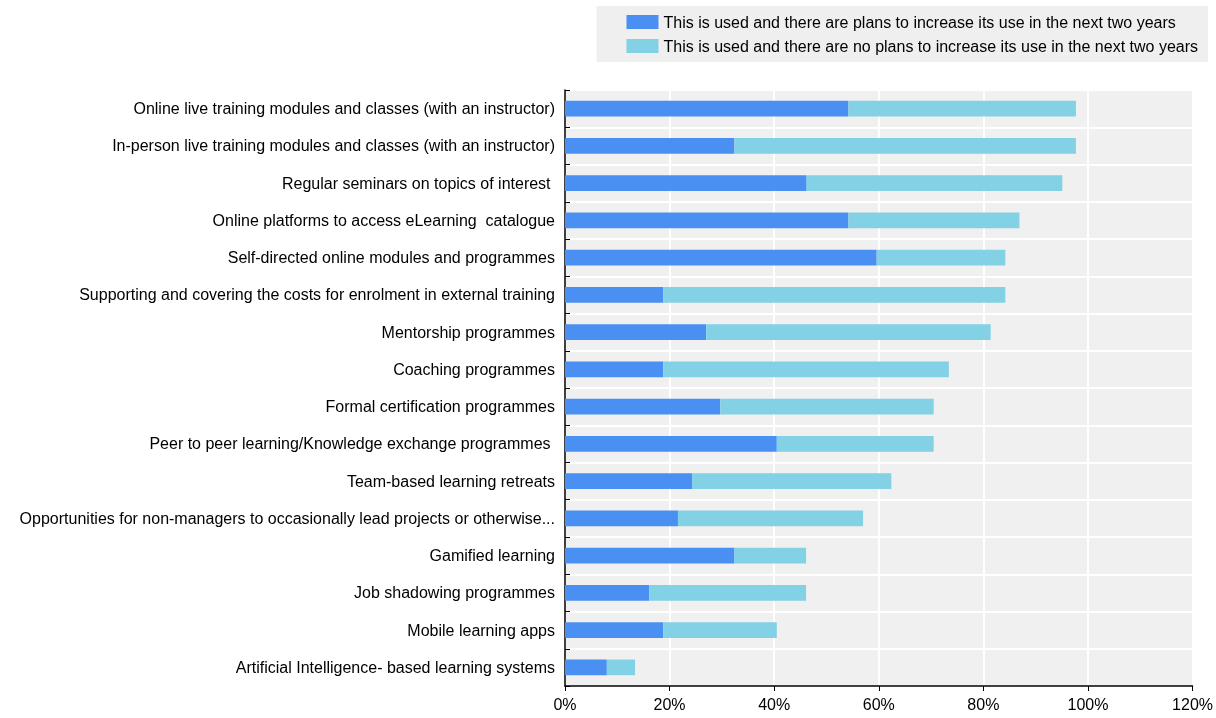 The image size is (1216, 718). I want to click on y-tick-label: Self-directed online modules and programmes, so click(391, 258).